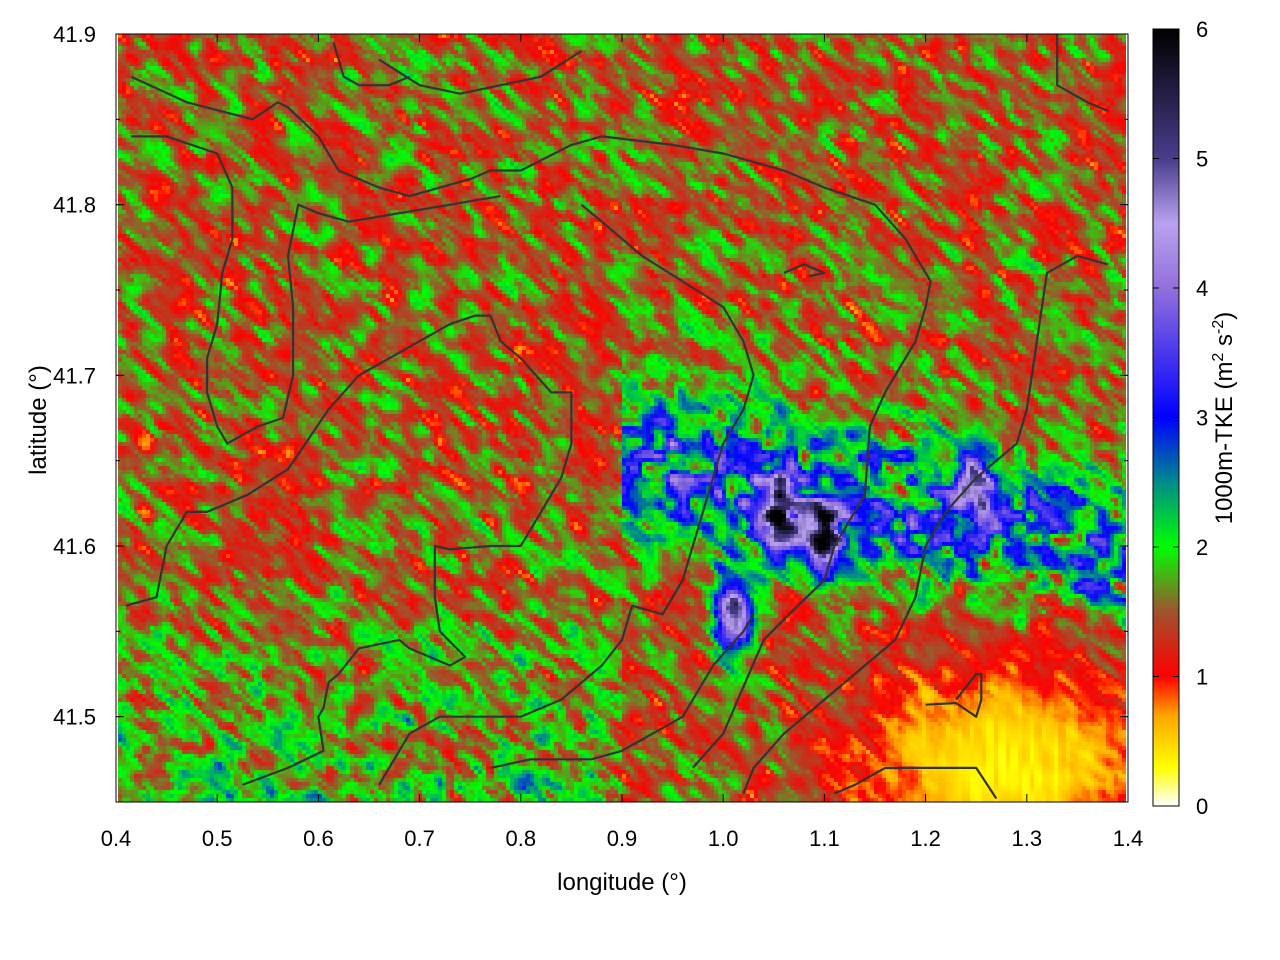  Describe the element at coordinates (1180, 418) in the screenshot. I see `colorbar-ticks: 0 1 2 3 4 5 6` at that location.